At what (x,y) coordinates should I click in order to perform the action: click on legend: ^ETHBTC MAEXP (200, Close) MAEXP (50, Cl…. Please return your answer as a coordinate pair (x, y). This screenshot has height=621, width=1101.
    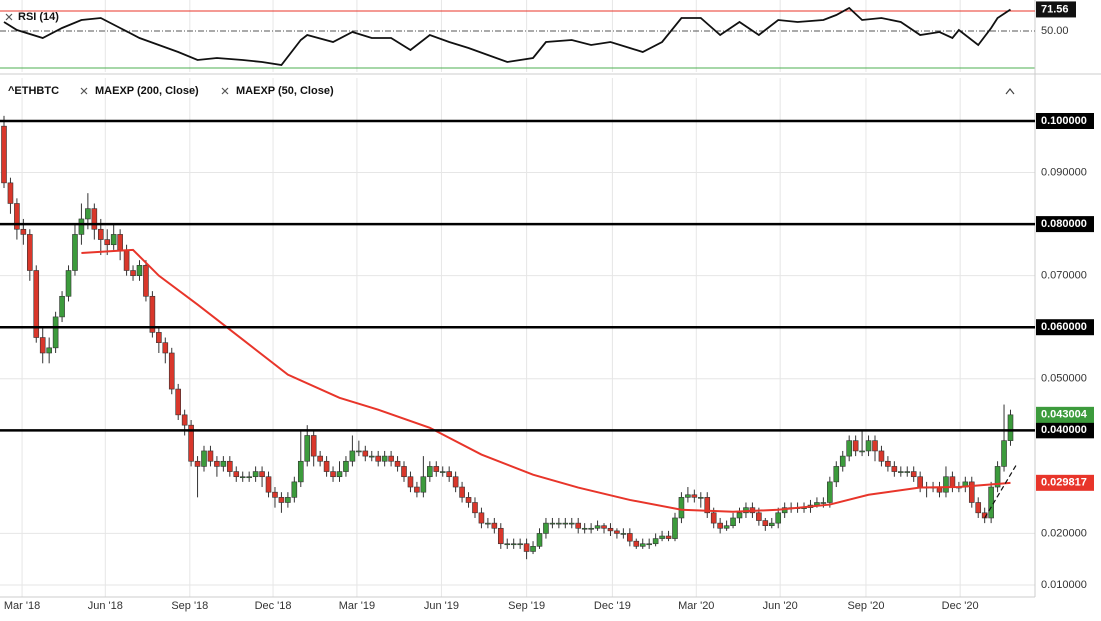
    Looking at the image, I should click on (511, 91).